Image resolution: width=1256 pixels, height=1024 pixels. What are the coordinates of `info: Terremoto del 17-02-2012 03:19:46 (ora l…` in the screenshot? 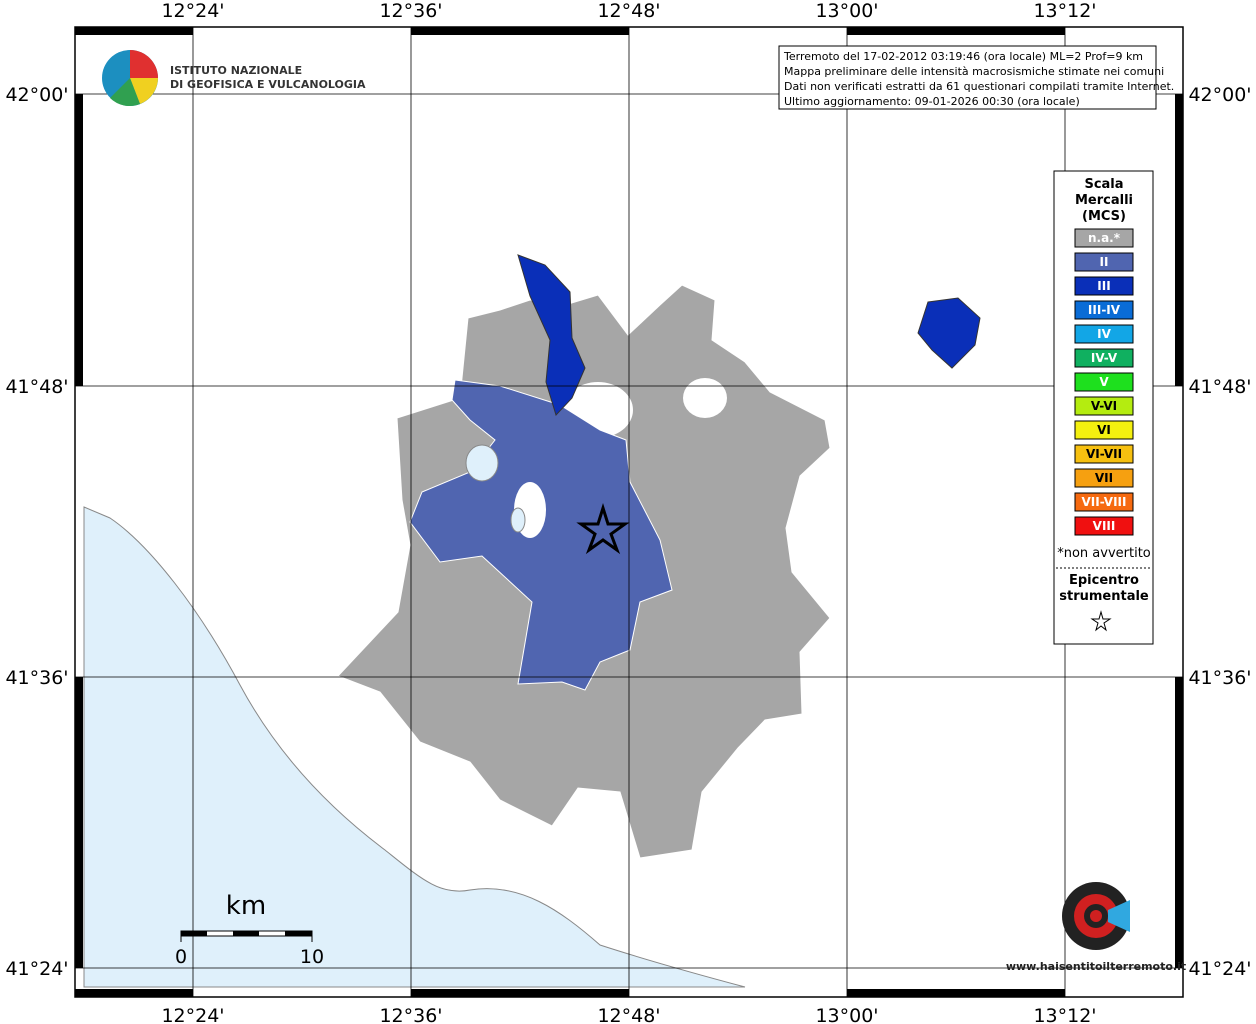 It's located at (978, 79).